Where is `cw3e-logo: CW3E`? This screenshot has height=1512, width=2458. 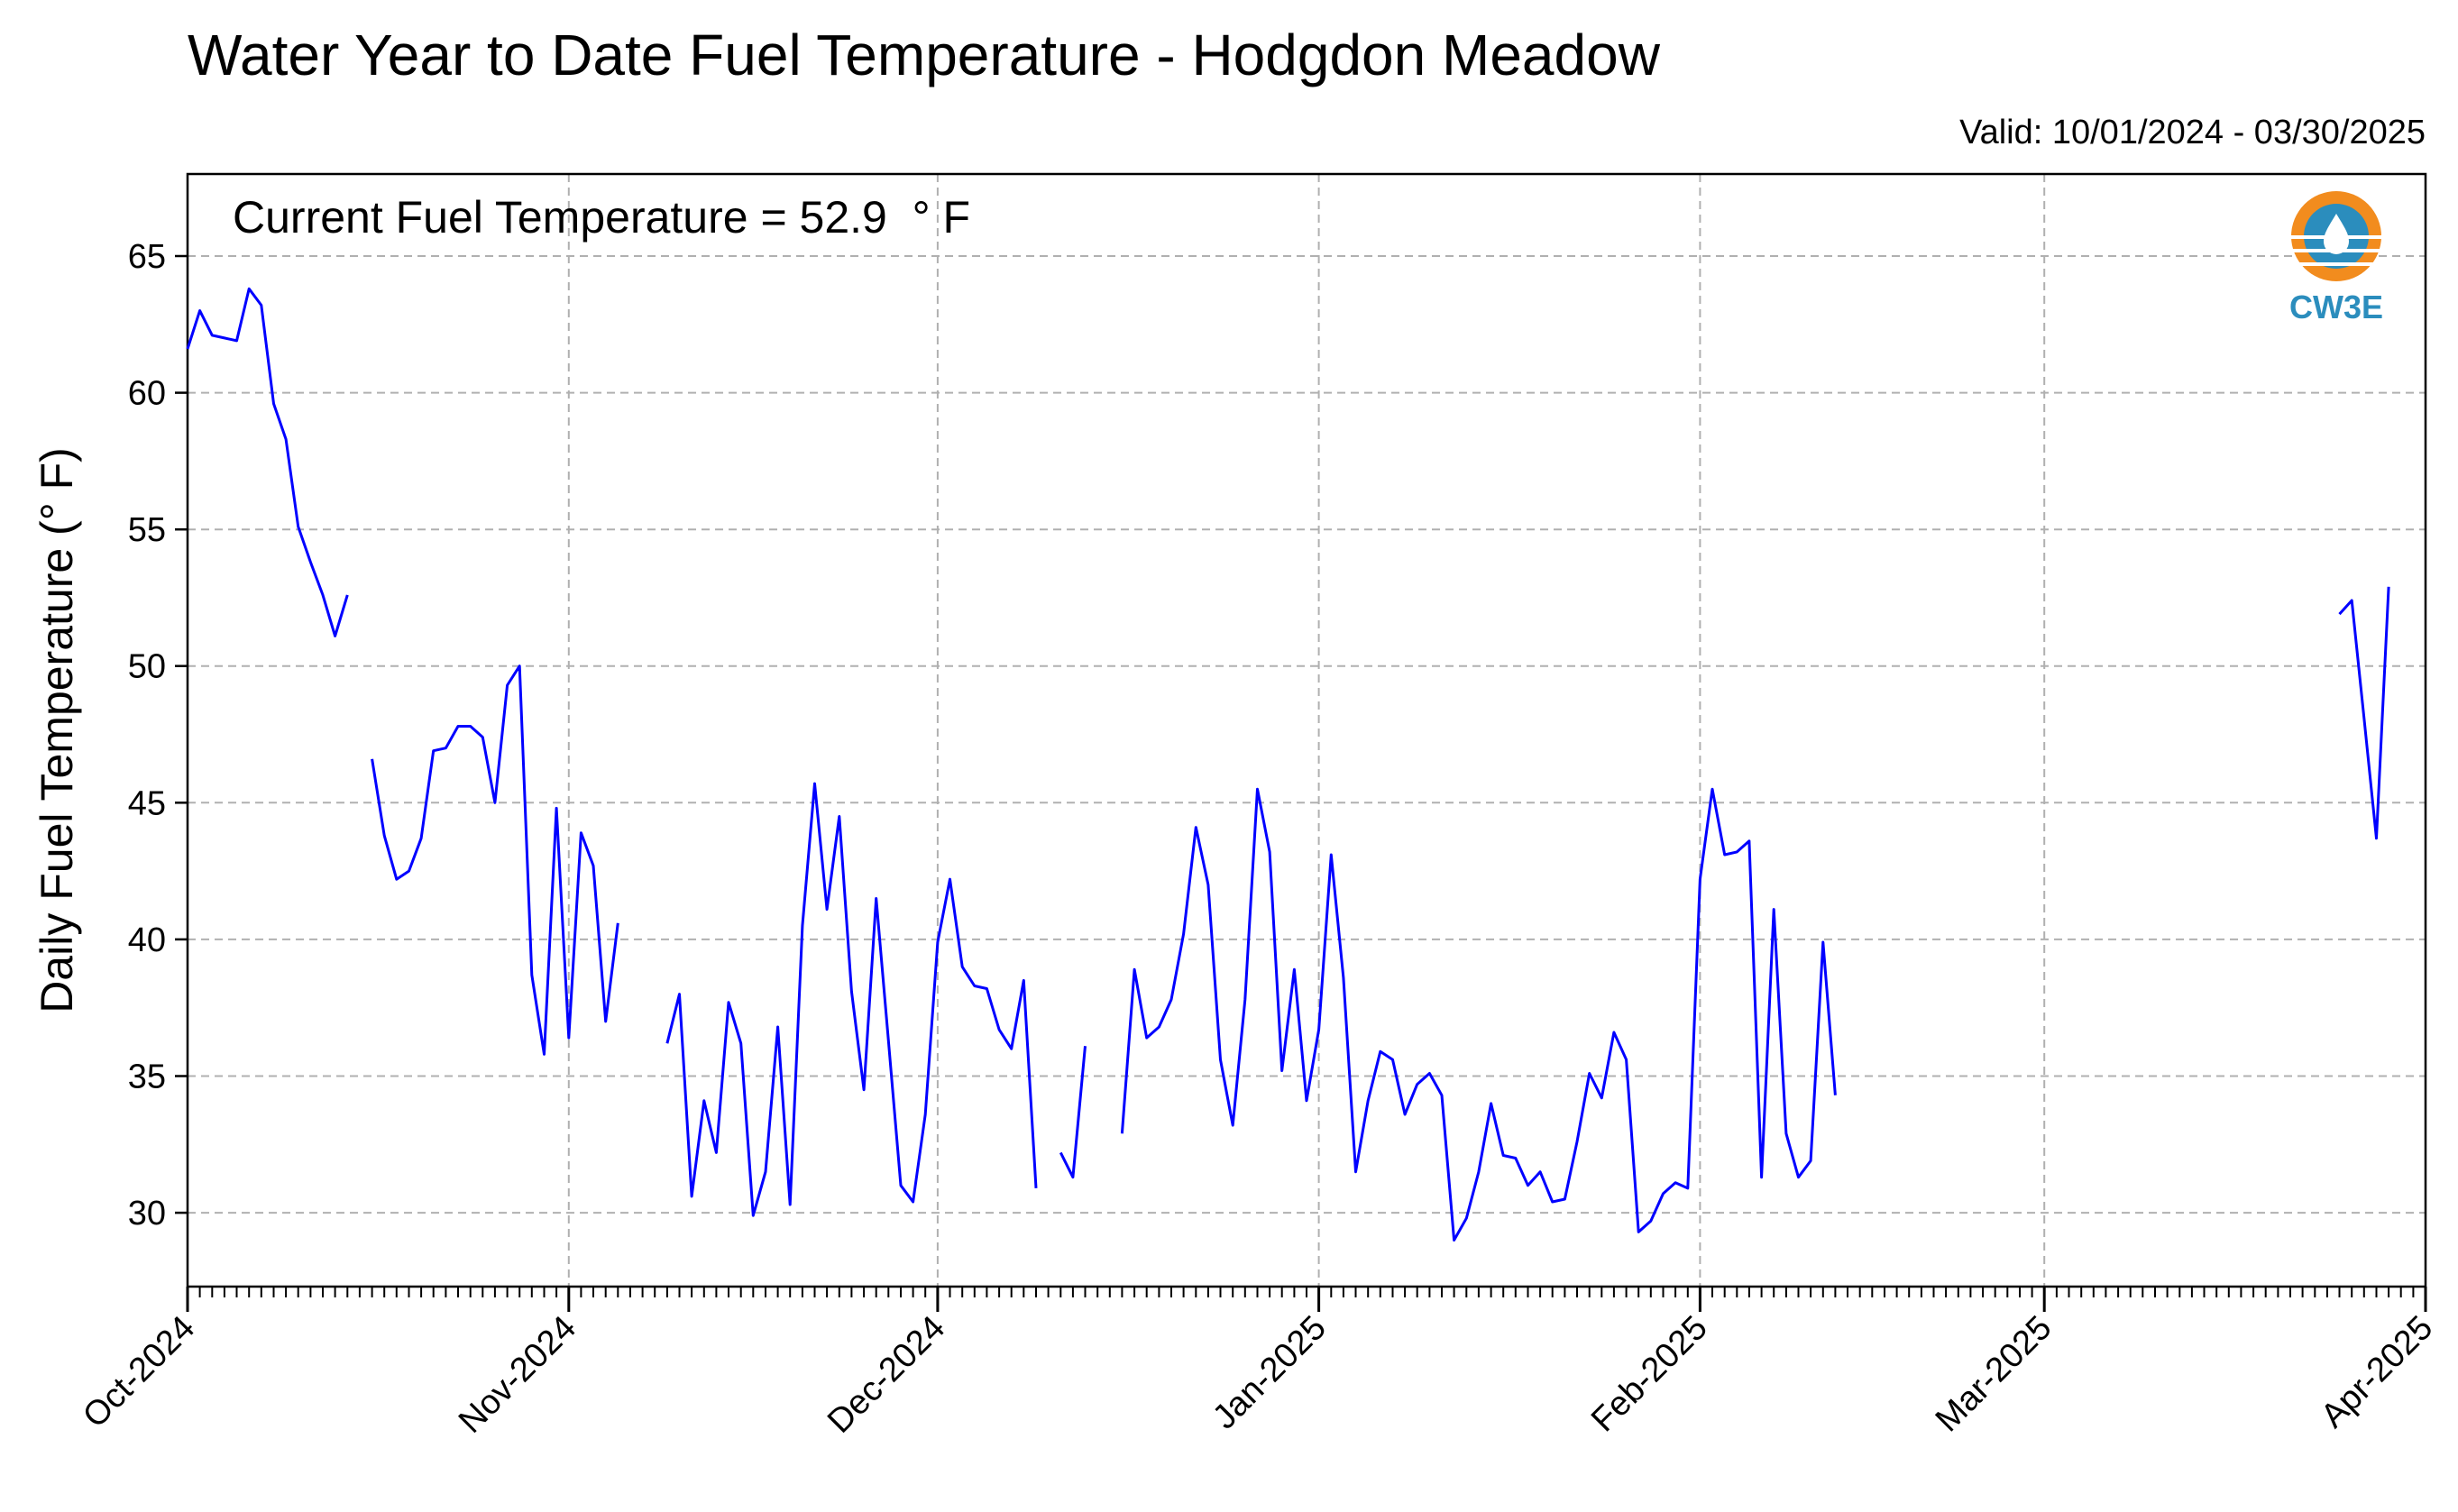 cw3e-logo: CW3E is located at coordinates (2336, 258).